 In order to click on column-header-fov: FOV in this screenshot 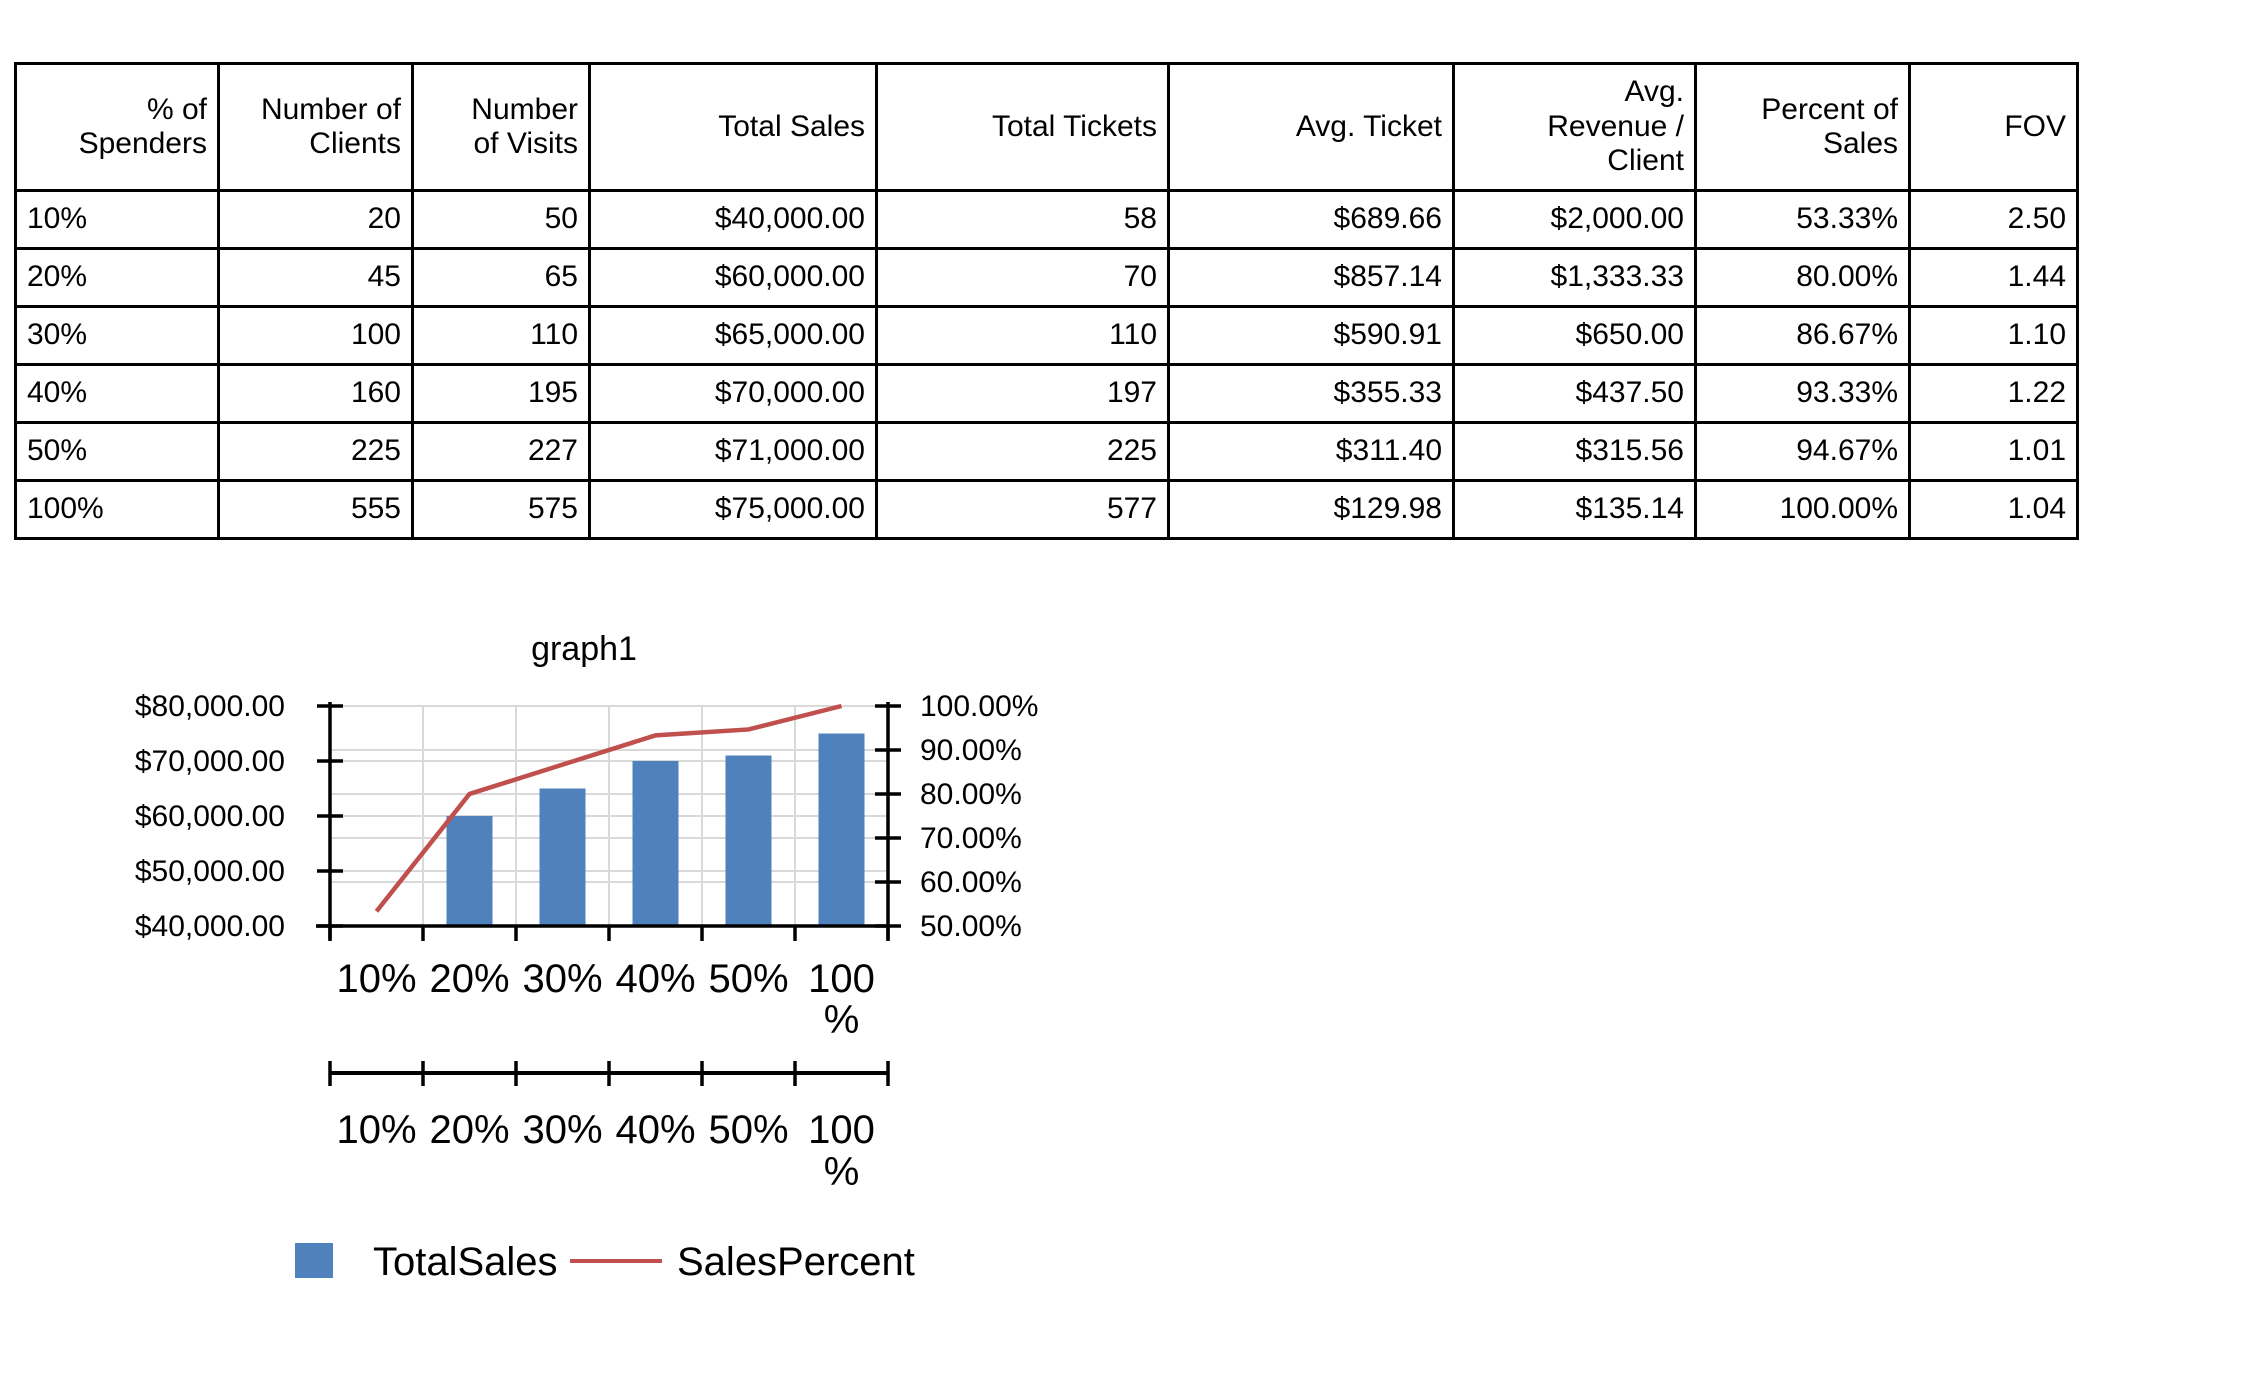, I will do `click(1993, 127)`.